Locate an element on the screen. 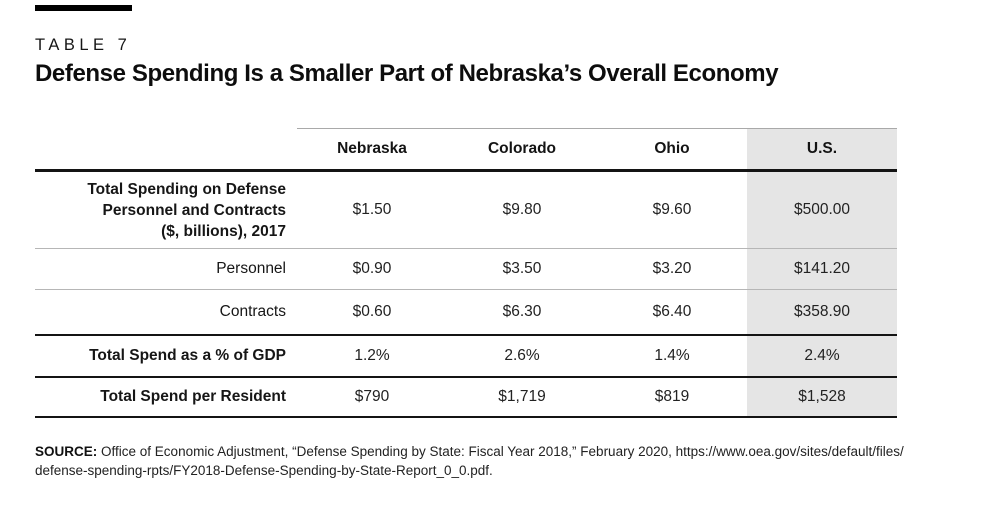 The image size is (1000, 511). cell-value: $0.90 is located at coordinates (372, 268).